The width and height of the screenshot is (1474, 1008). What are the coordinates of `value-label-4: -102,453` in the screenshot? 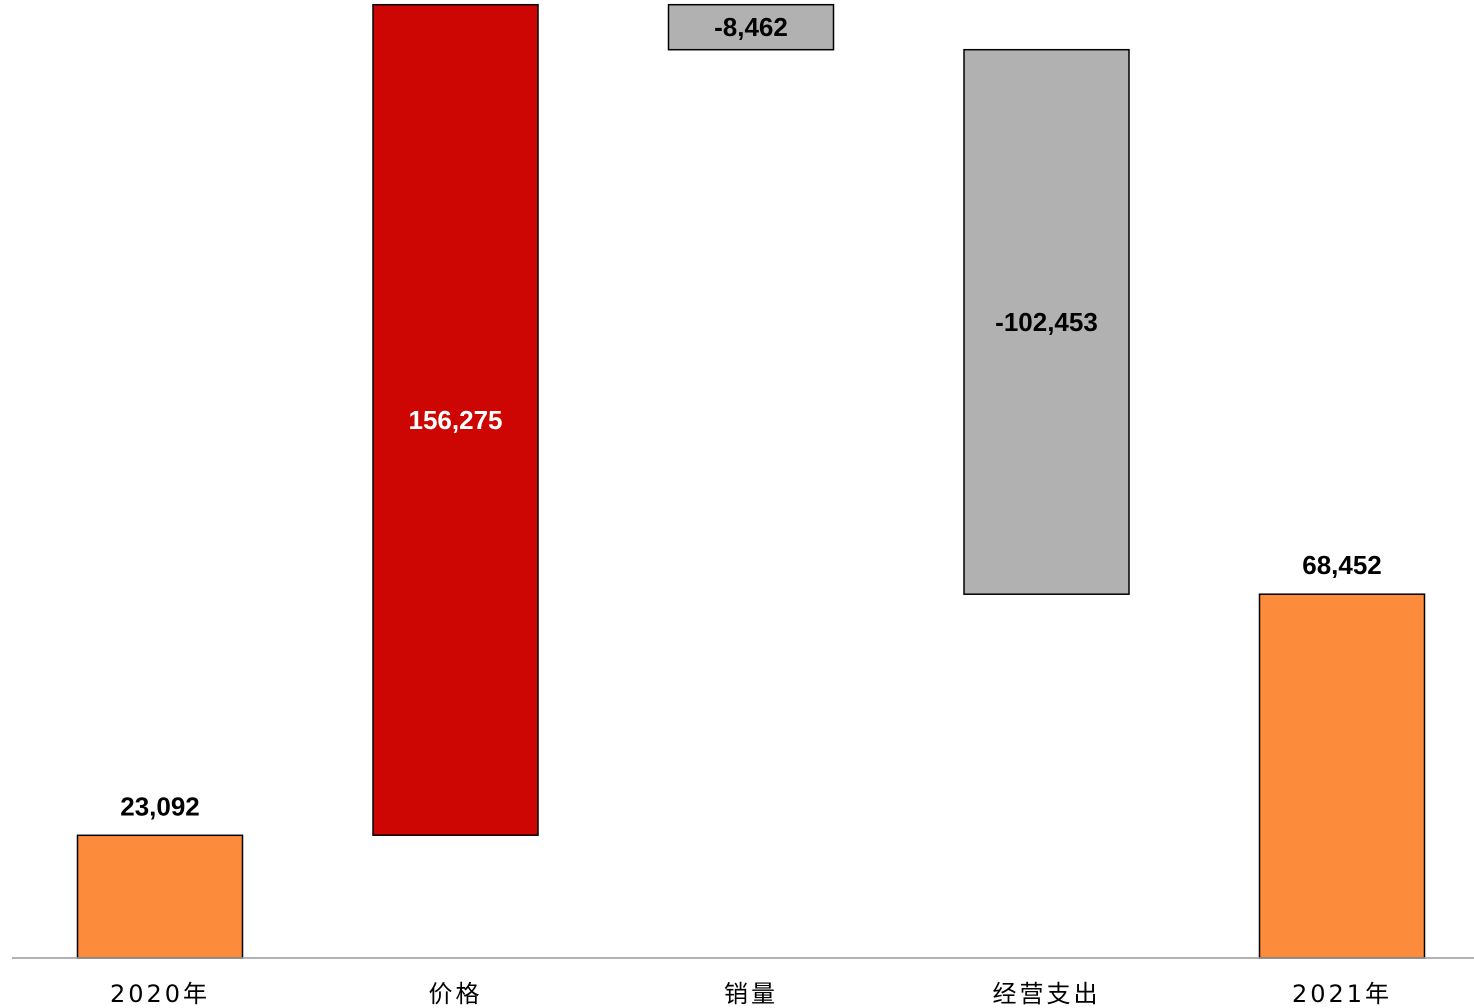 It's located at (1046, 322).